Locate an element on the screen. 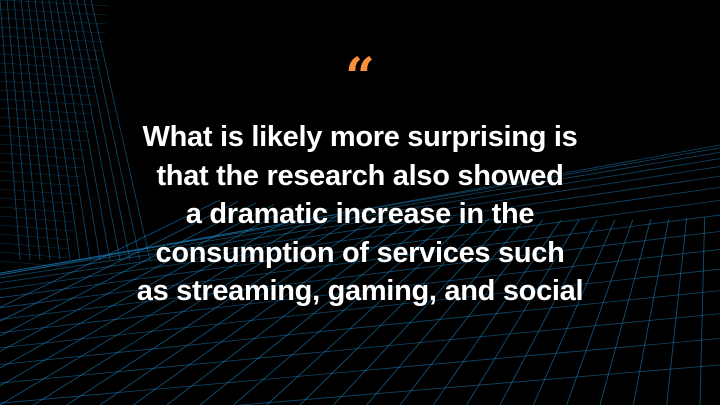 The height and width of the screenshot is (405, 720). quote-line: as streaming, gaming, and social is located at coordinates (360, 291).